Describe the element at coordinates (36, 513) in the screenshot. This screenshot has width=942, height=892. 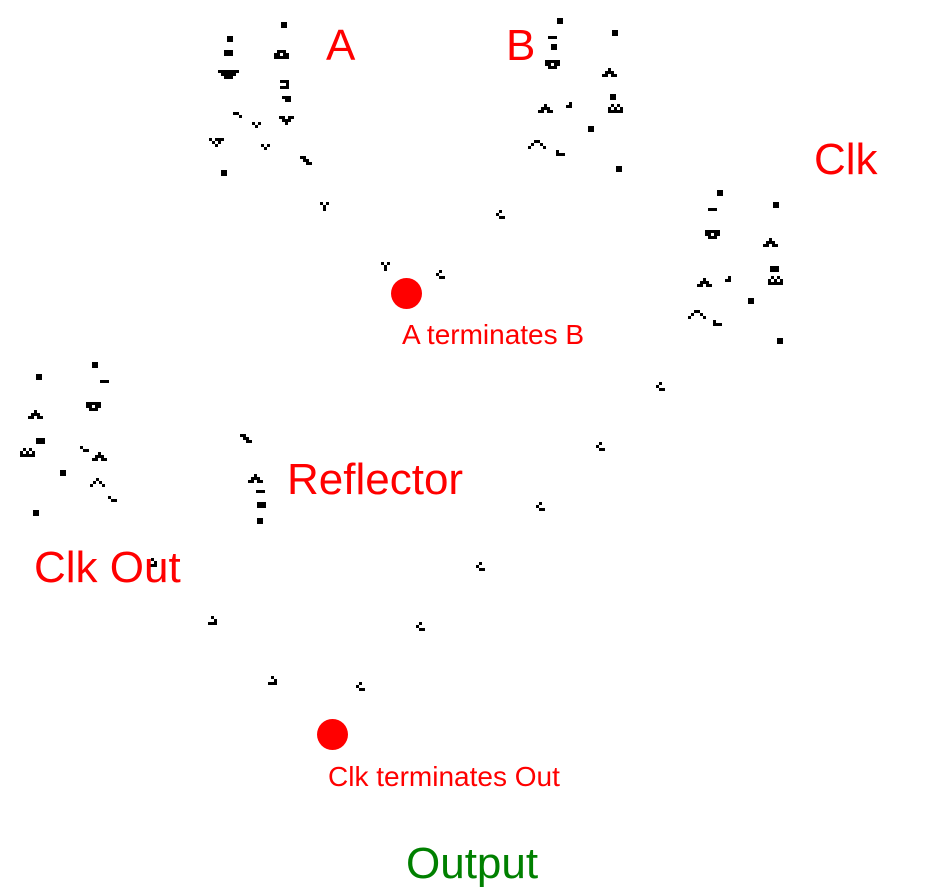
I see `gun-out-bottom-block` at that location.